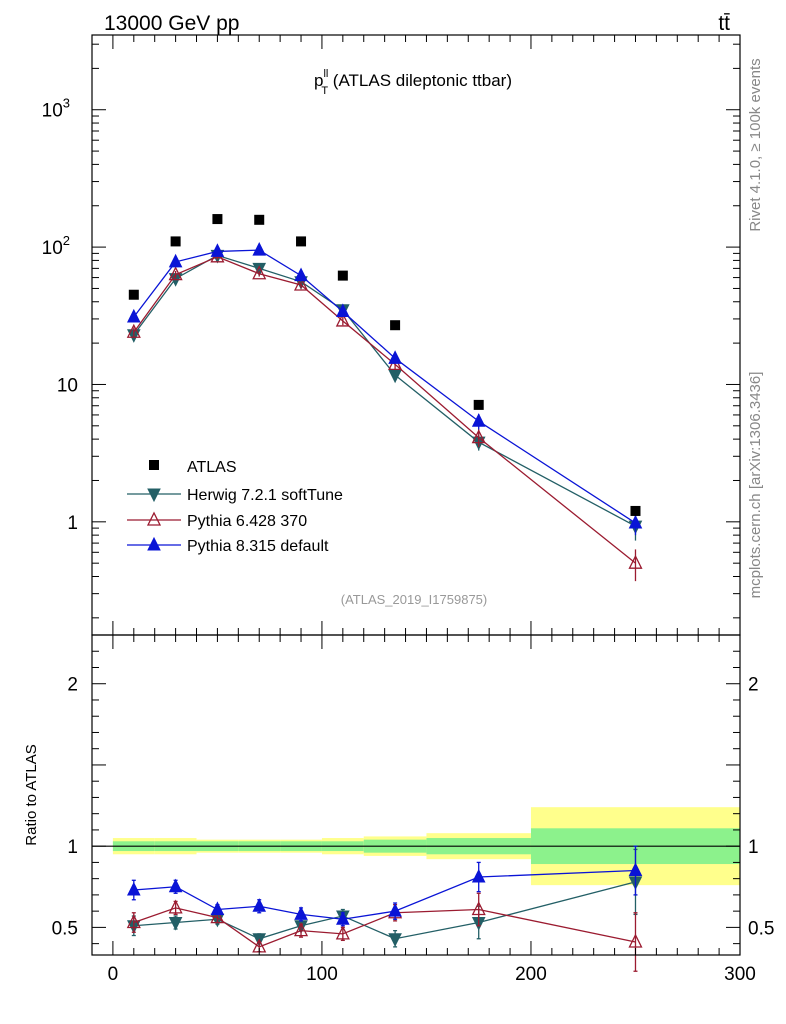  What do you see at coordinates (413, 82) in the screenshot?
I see `plot-title: pll T (ATLAS dileptonic ttbar)` at bounding box center [413, 82].